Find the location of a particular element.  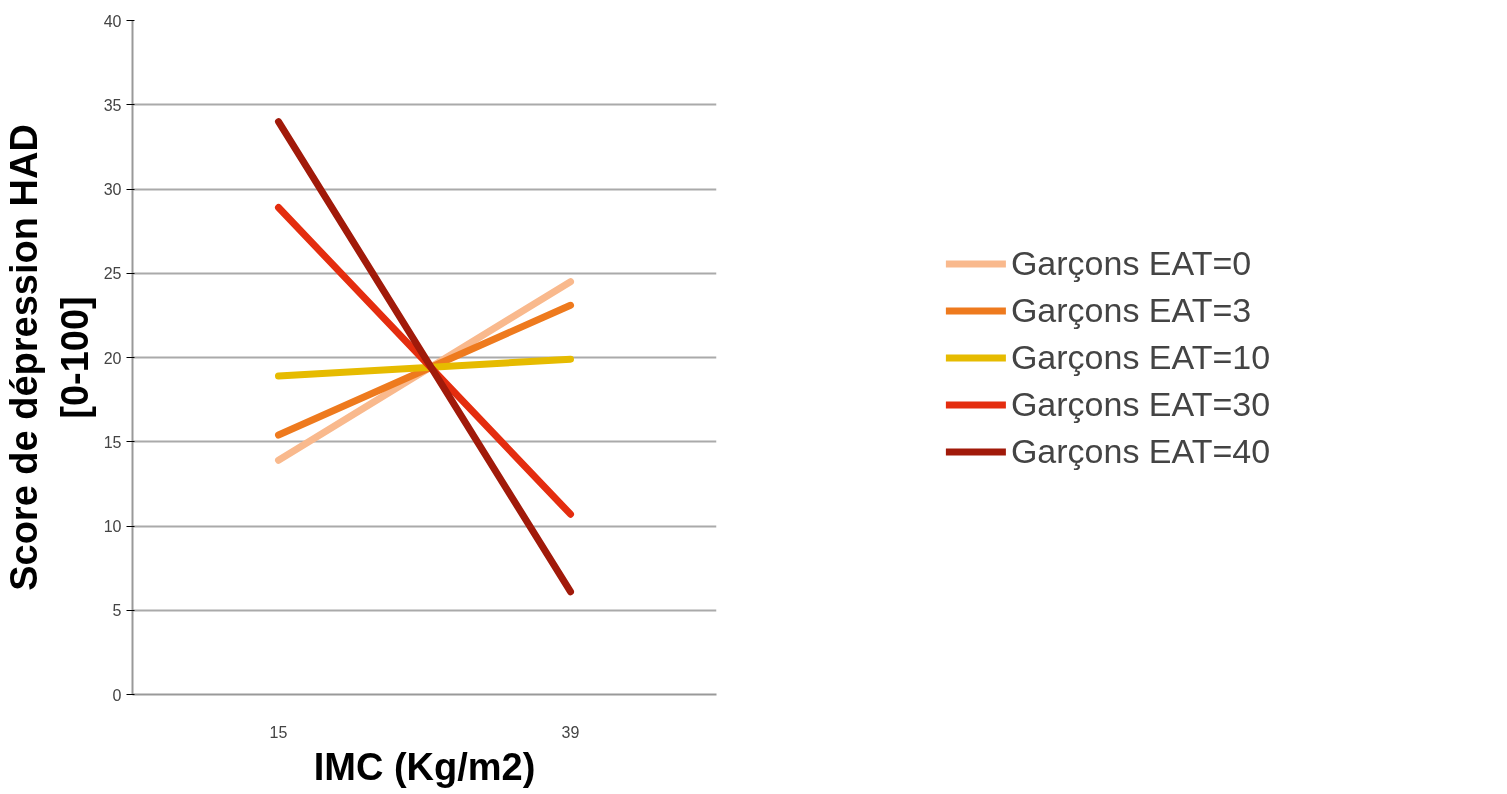

y-tick-label: 40 is located at coordinates (112, 21).